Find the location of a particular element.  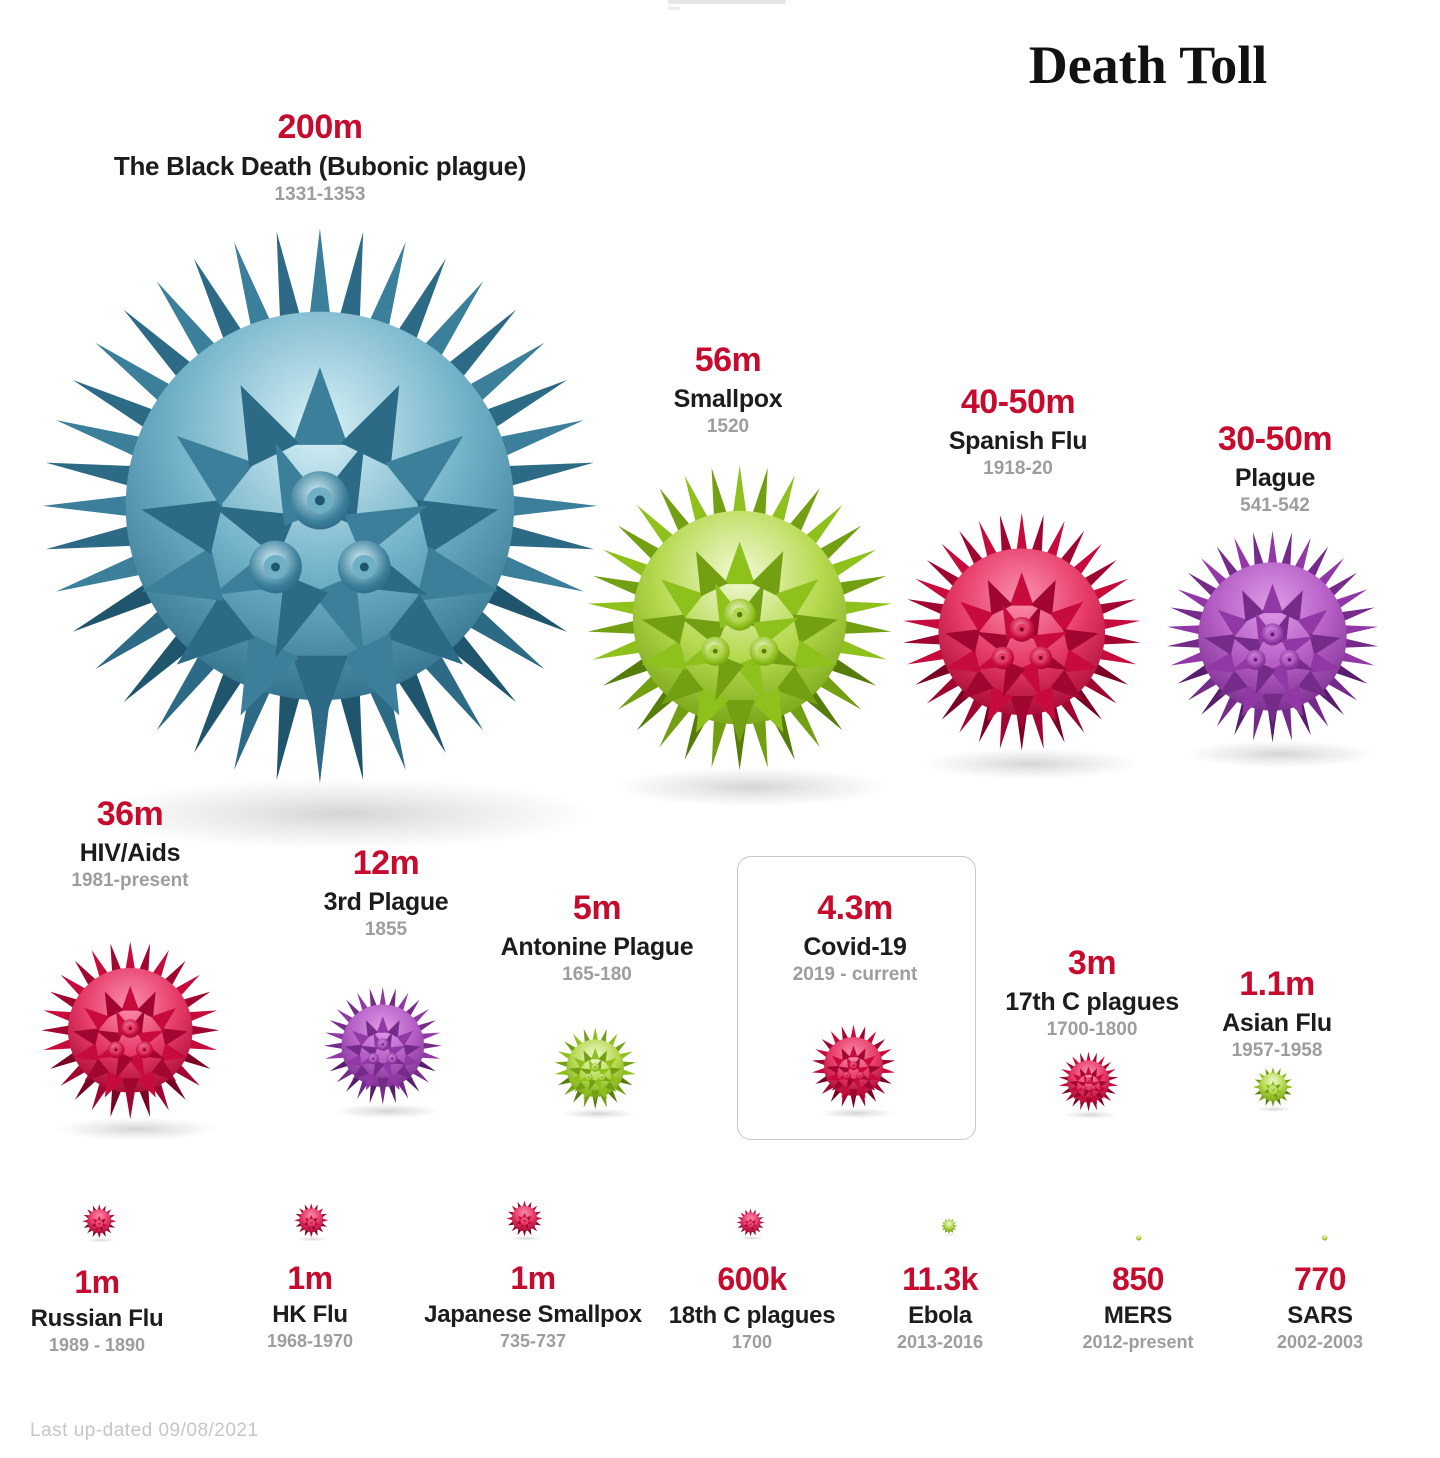

death-toll-value: 56m is located at coordinates (728, 360).